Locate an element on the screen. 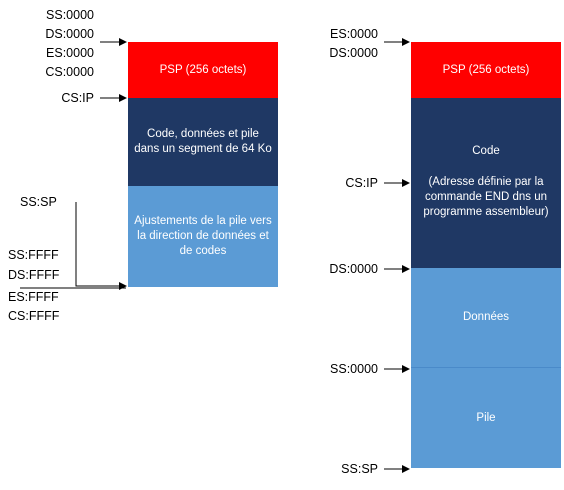  right-label-csip: CS:IP is located at coordinates (361, 183).